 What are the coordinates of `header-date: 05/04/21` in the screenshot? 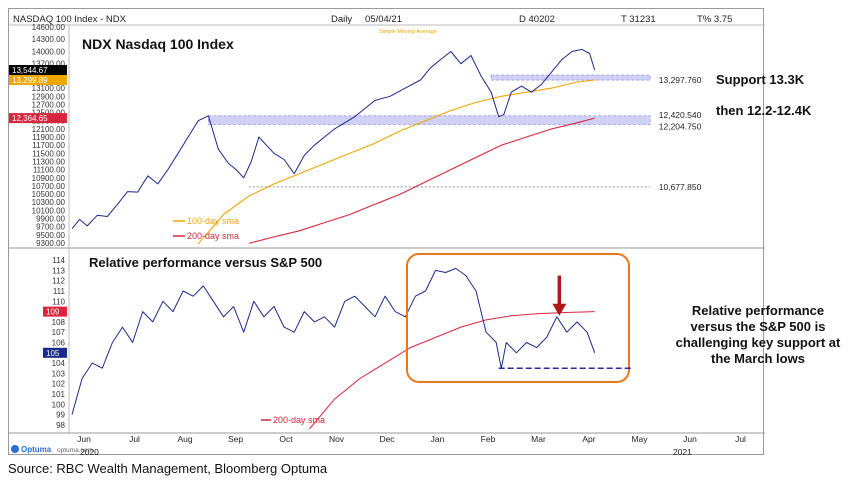 It's located at (383, 19).